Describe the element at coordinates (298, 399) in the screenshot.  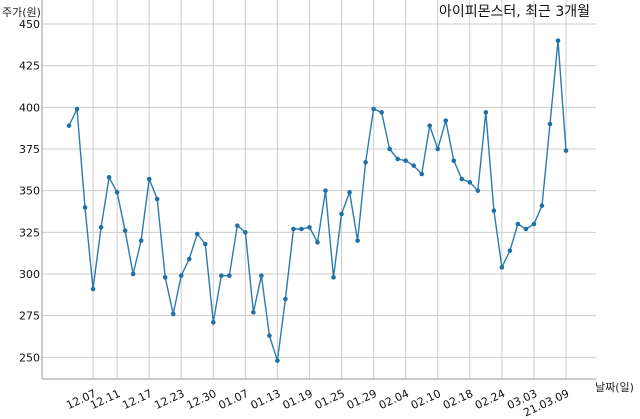
I see `x-tick-label: 01.19` at that location.